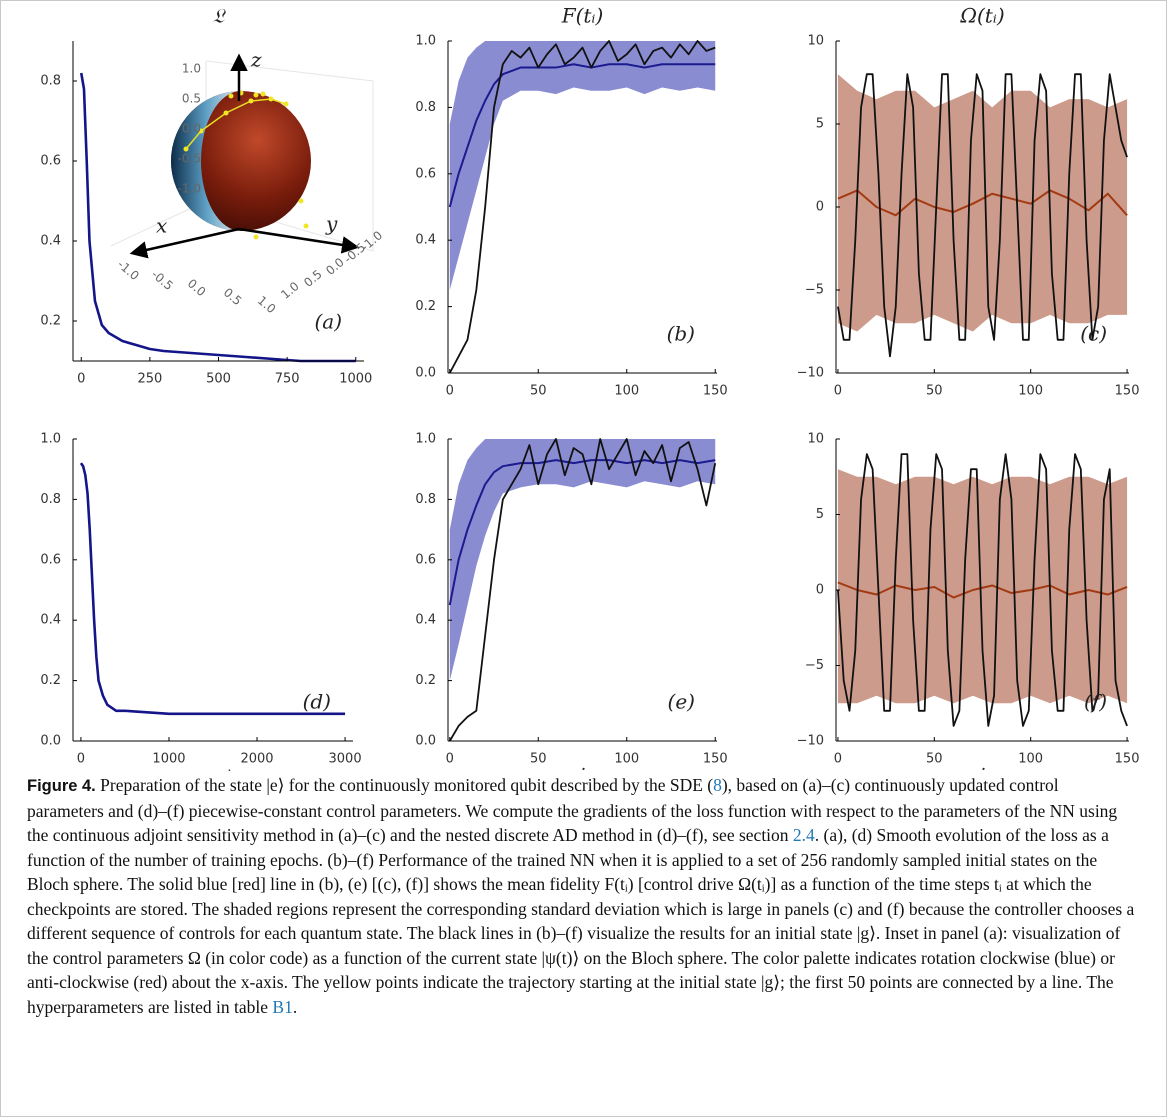 The width and height of the screenshot is (1167, 1117). What do you see at coordinates (299, 240) in the screenshot?
I see `y-arrow` at bounding box center [299, 240].